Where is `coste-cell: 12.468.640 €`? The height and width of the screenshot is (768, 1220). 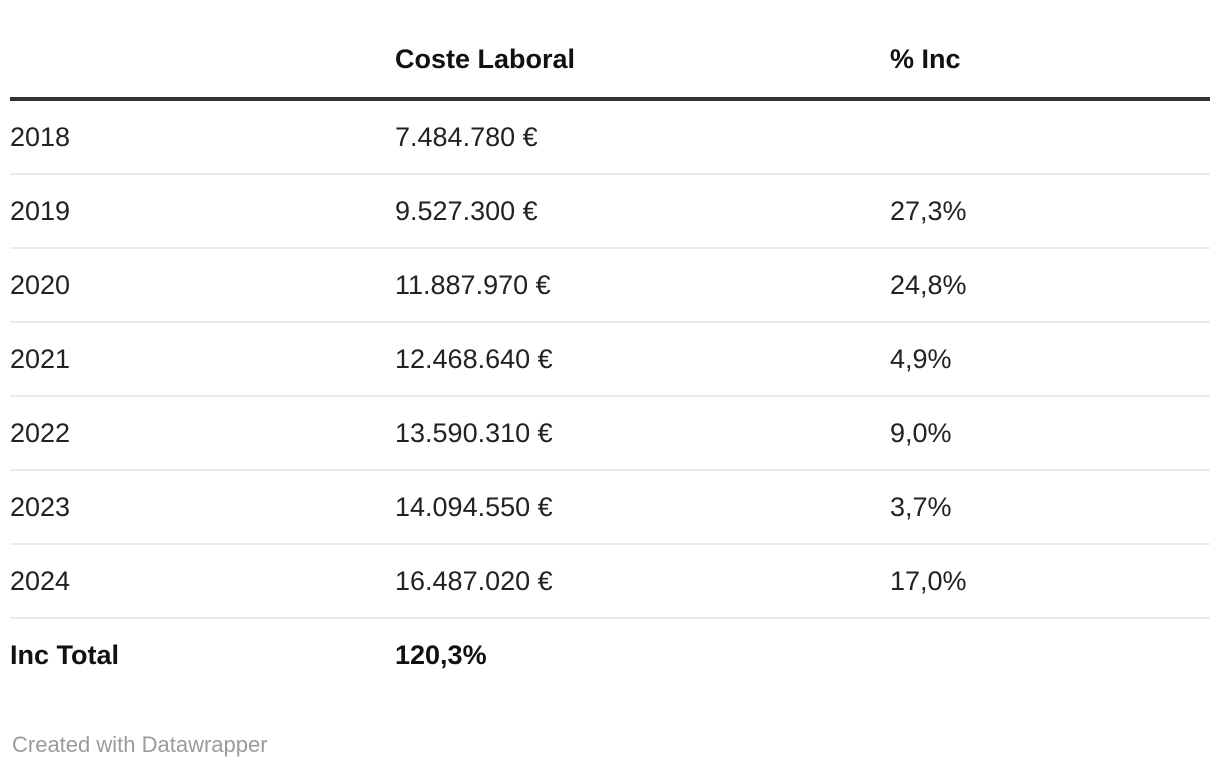
coste-cell: 12.468.640 € is located at coordinates (642, 359).